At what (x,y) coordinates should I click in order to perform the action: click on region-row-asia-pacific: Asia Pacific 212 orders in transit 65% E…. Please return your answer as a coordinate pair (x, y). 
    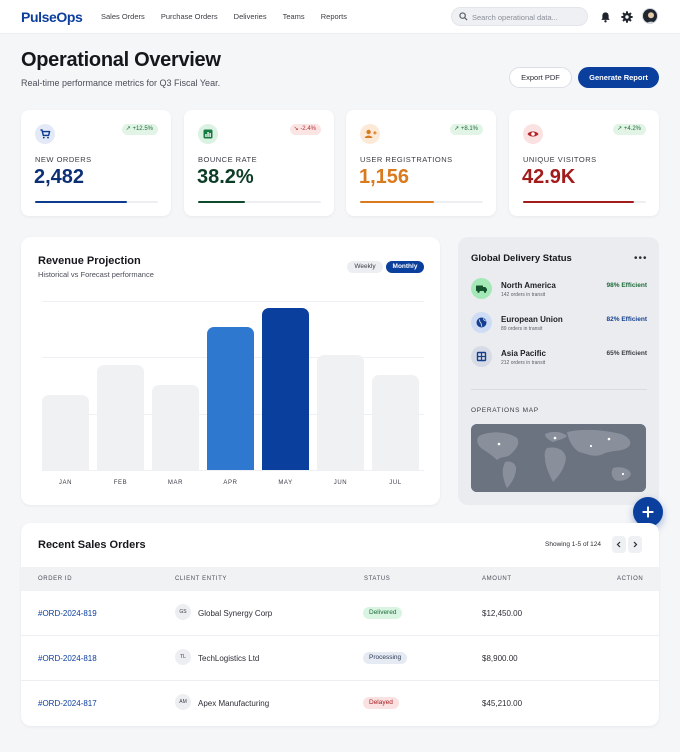
    Looking at the image, I should click on (559, 357).